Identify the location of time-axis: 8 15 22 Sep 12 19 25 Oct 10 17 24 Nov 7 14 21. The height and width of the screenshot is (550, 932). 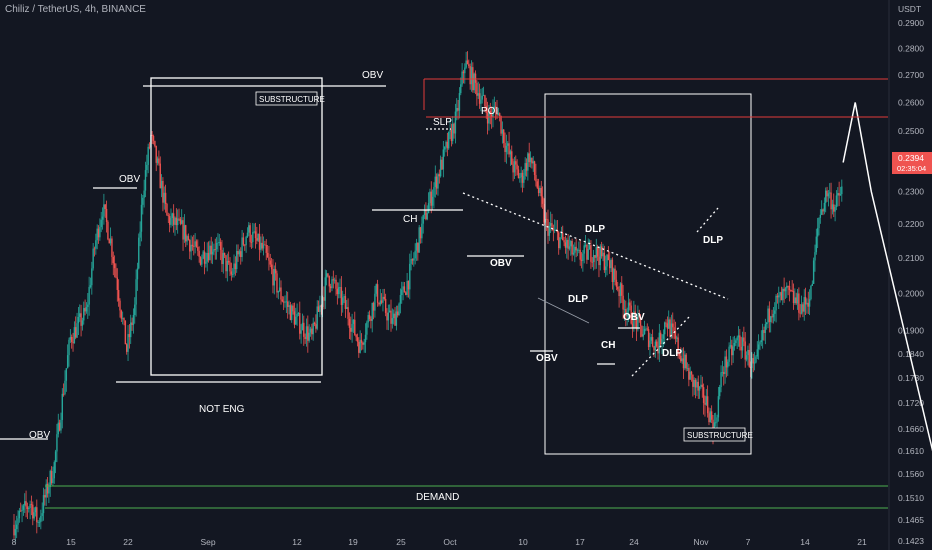
(439, 542).